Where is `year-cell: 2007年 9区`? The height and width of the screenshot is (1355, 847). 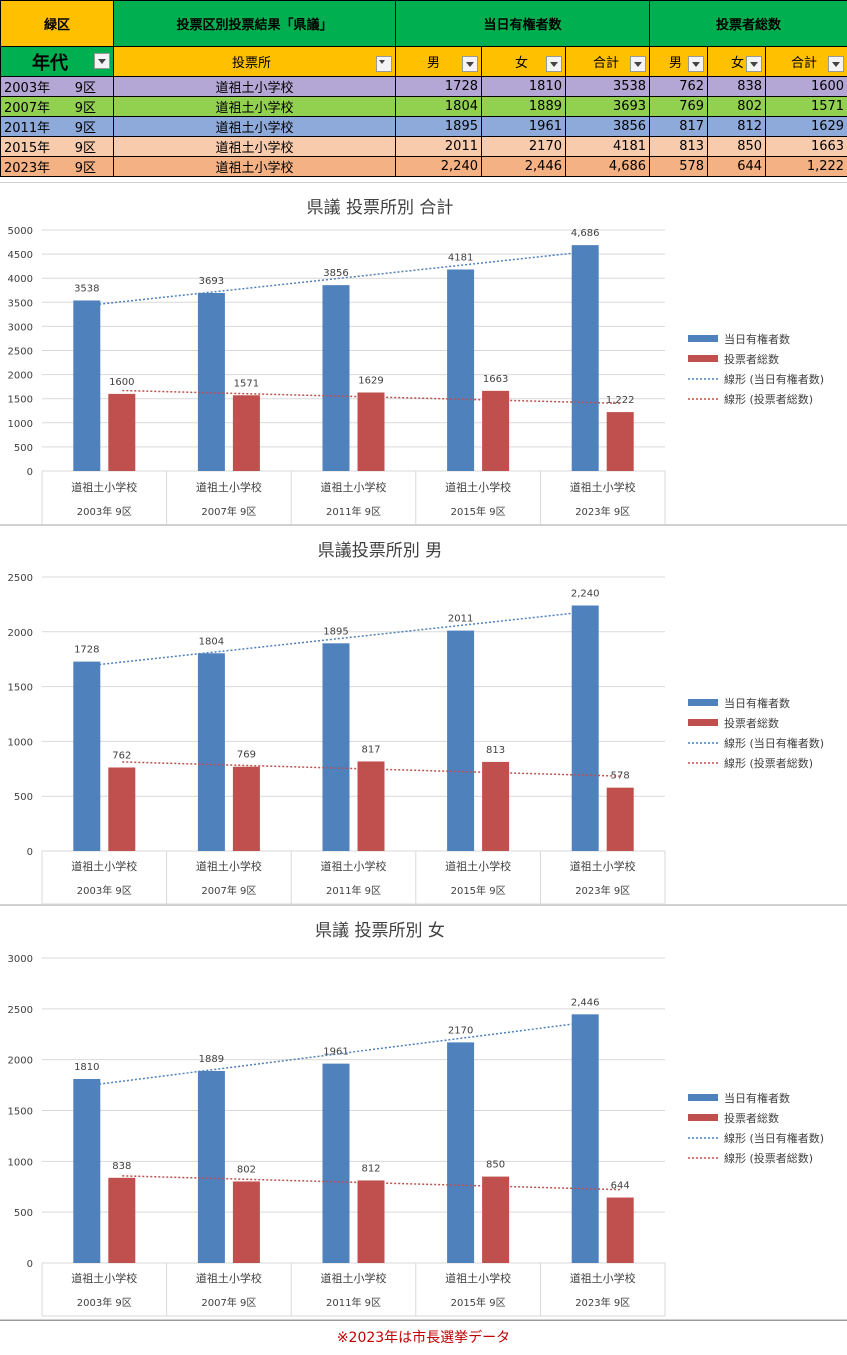
year-cell: 2007年 9区 is located at coordinates (57, 106).